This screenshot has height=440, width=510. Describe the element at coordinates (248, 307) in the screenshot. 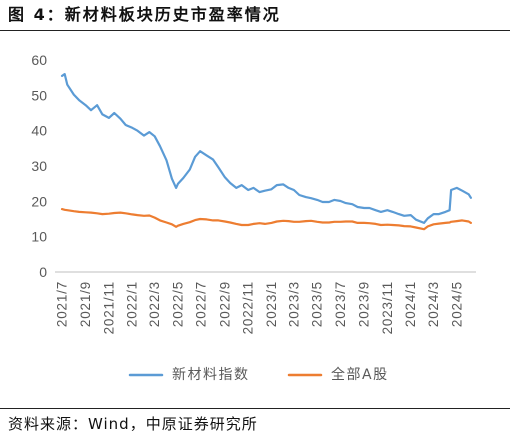

I see `x-tick-label: 2022/11` at that location.